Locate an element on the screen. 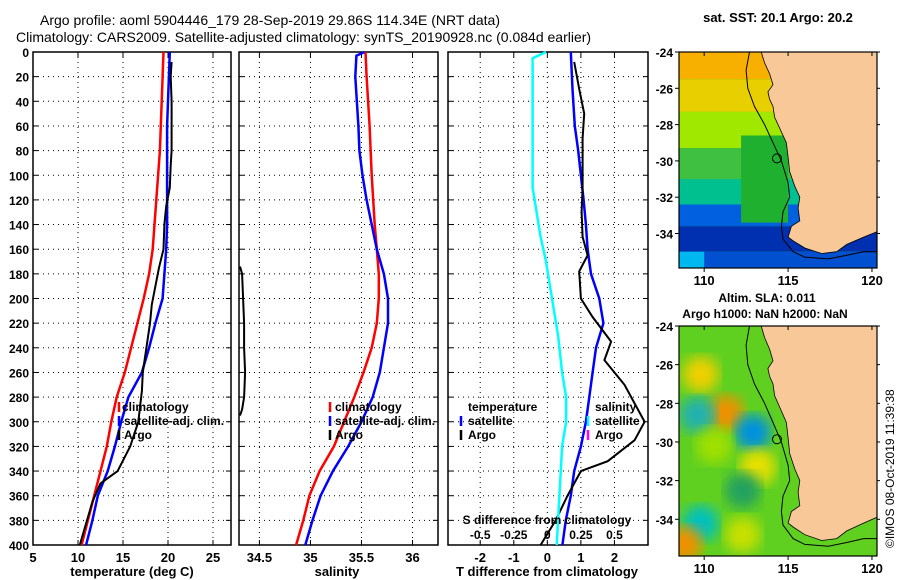 This screenshot has height=580, width=900. series-line-salinity-satellite is located at coordinates (549, 298).